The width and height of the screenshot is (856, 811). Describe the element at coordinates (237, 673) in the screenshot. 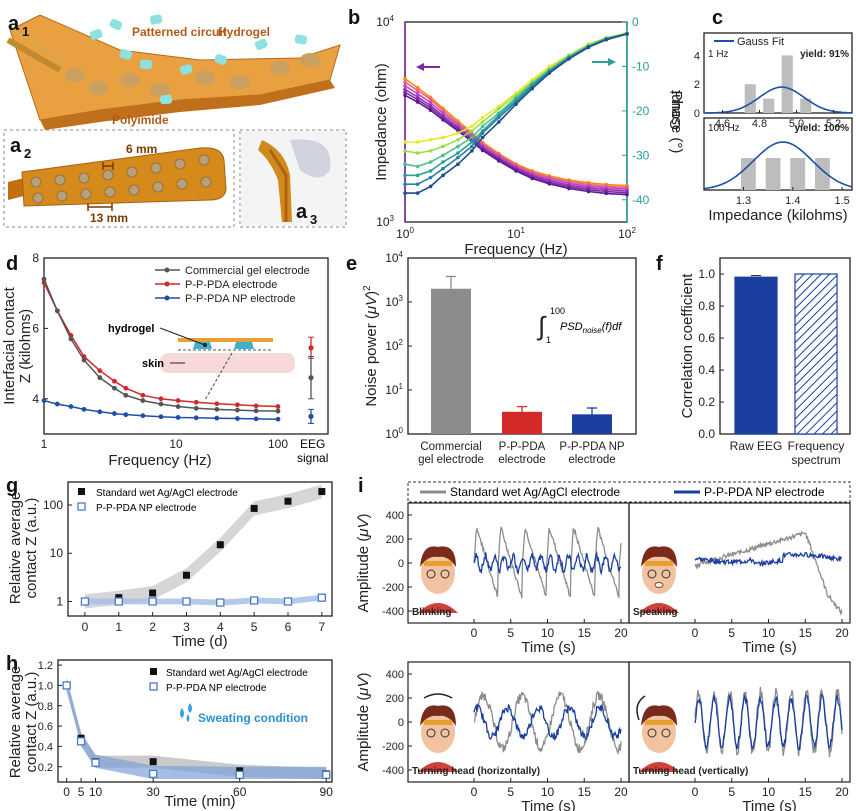

I see `h-legend-agcl: Standard wet Ag/AgCl electrode` at that location.